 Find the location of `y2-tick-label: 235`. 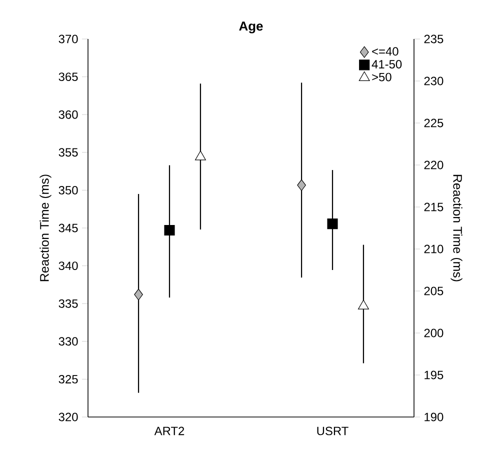

y2-tick-label: 235 is located at coordinates (434, 39).